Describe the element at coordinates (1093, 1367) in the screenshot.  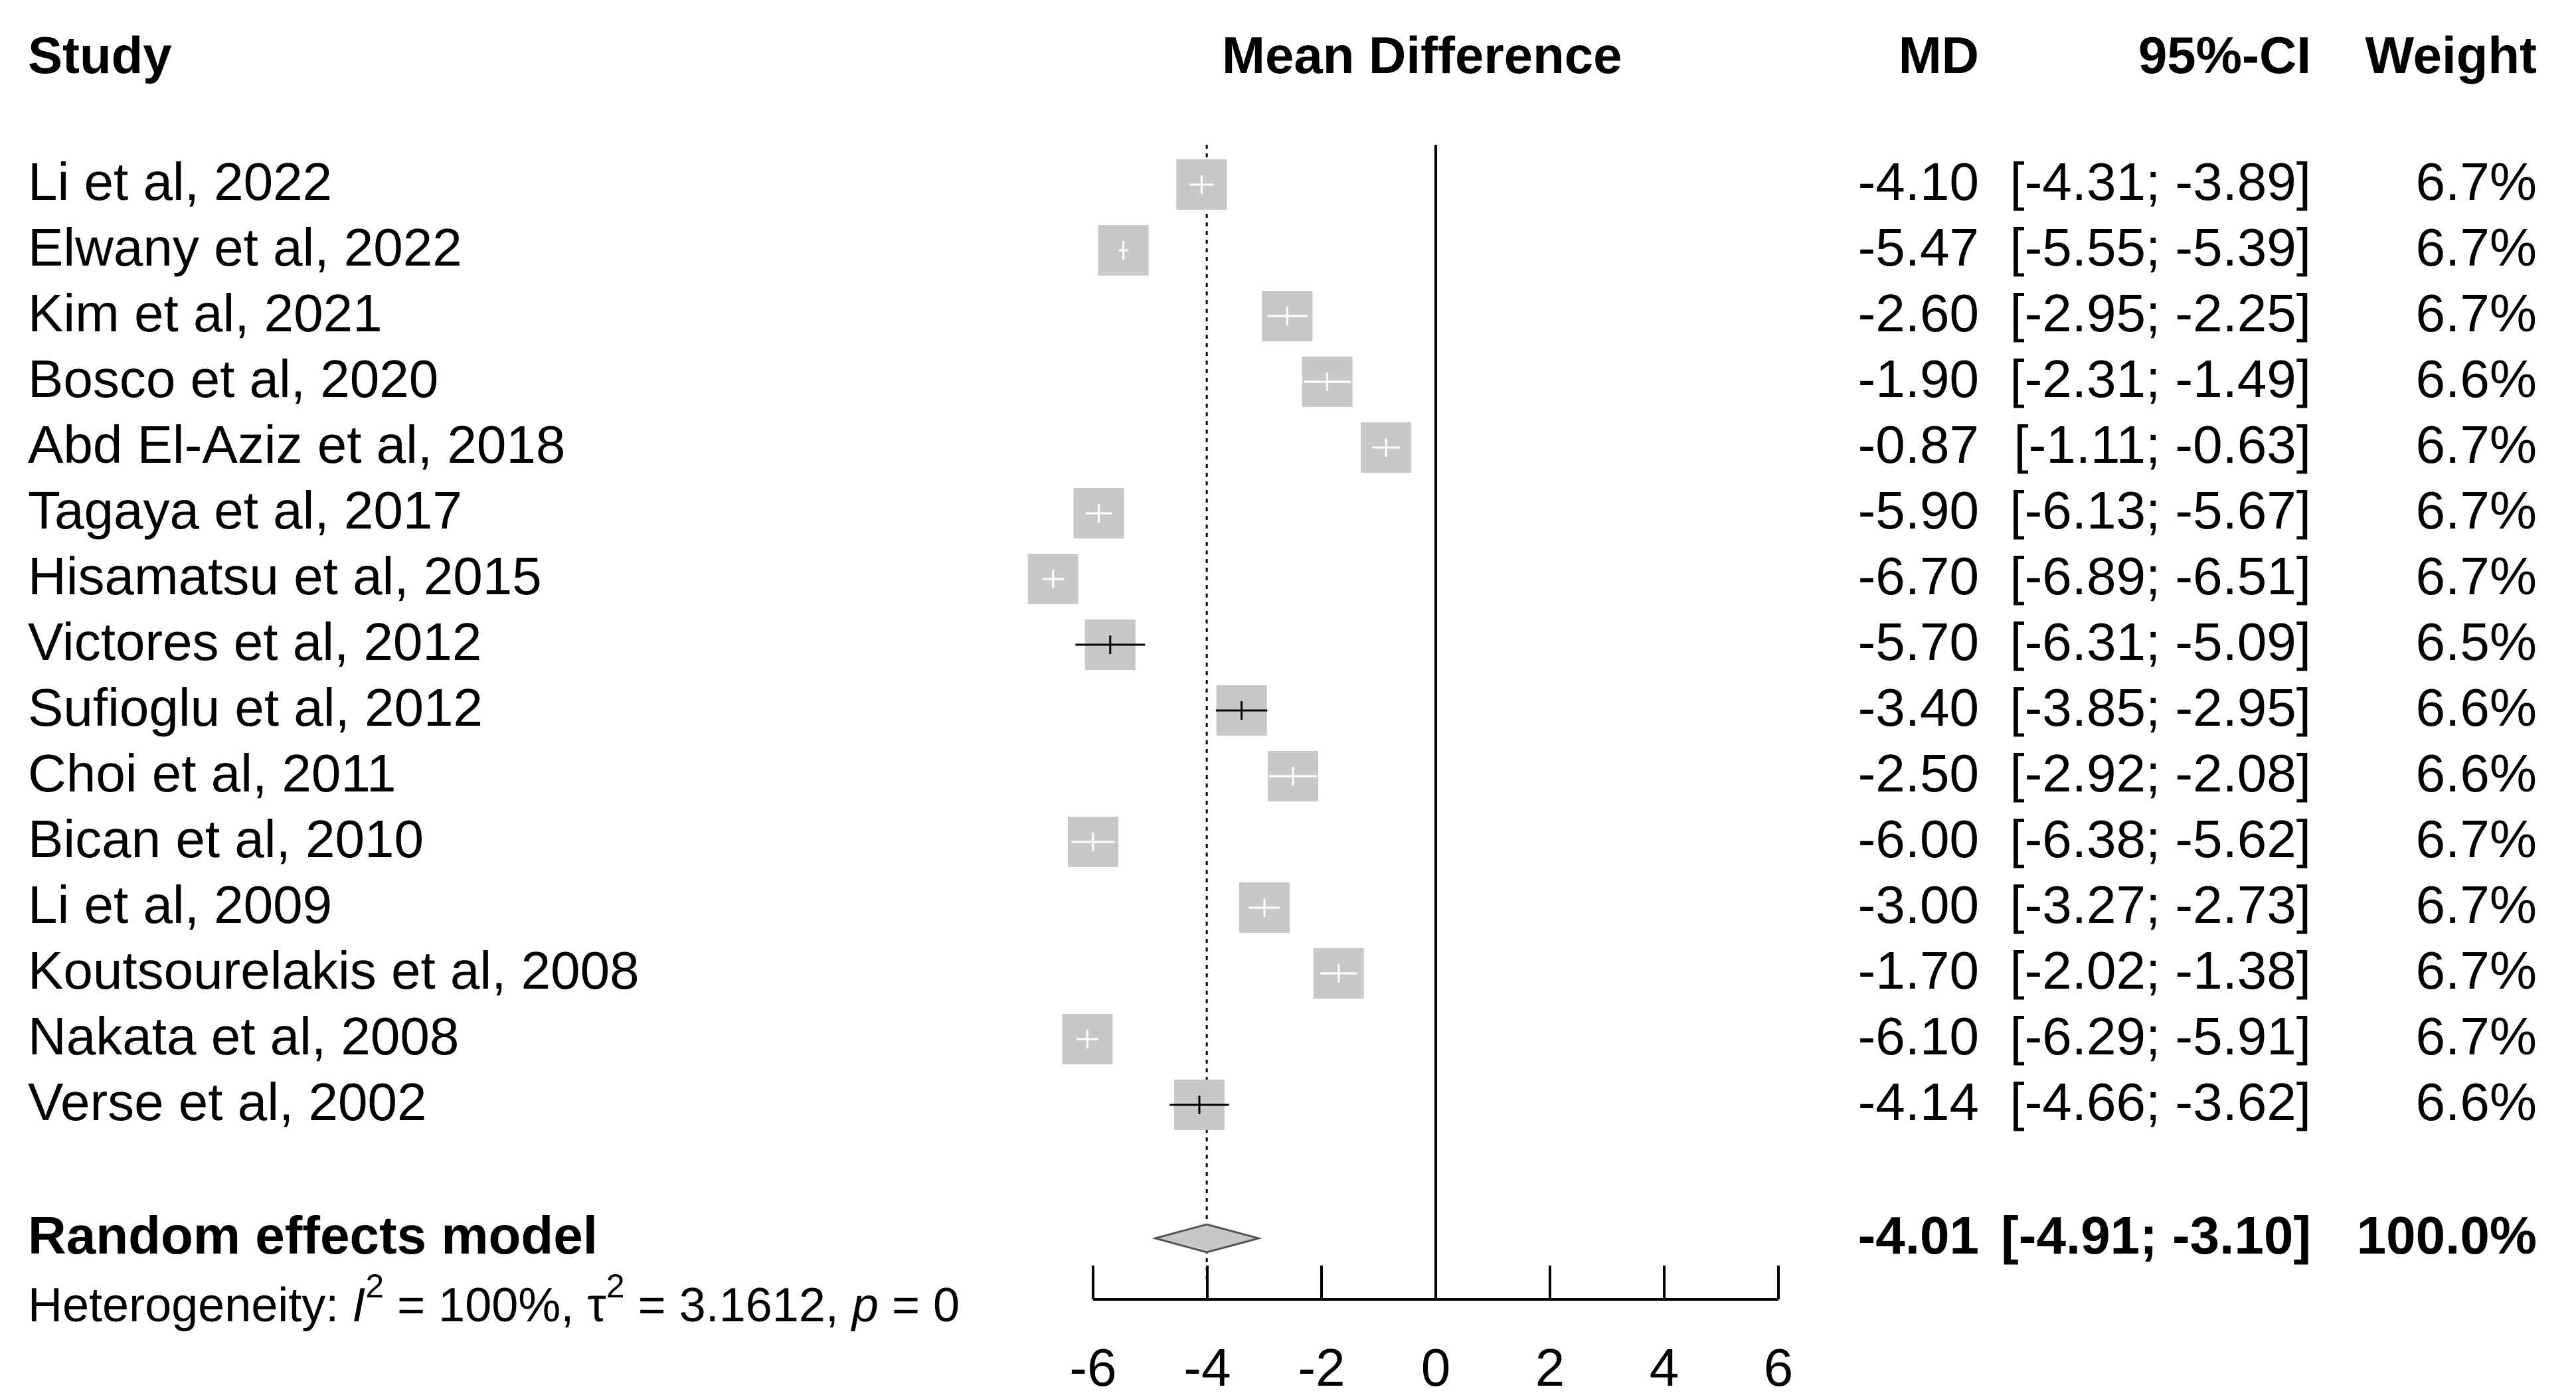
I see `x-tick-label: -6` at that location.